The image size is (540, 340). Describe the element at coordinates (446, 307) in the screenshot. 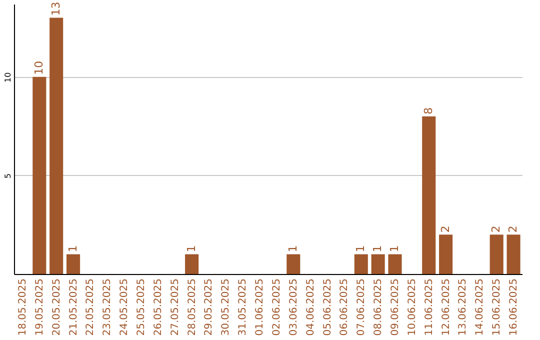

I see `x-tick-label: 12.06.2025` at that location.